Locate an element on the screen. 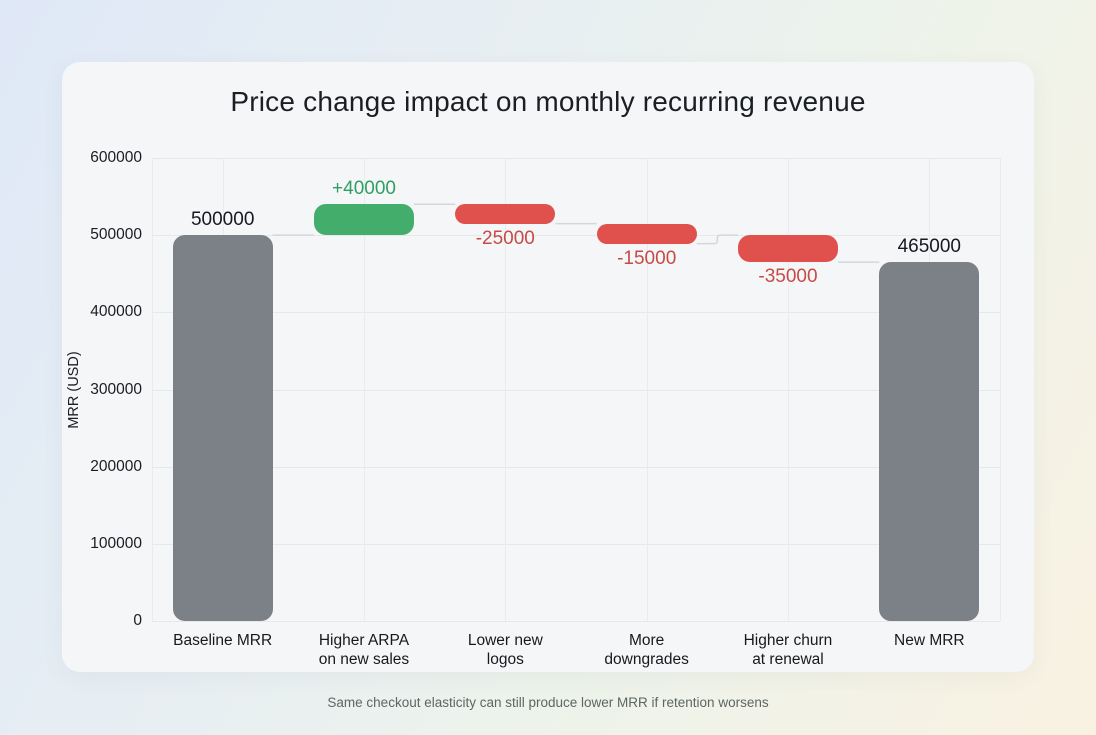 The width and height of the screenshot is (1096, 735). x-axis-label: More downgrades is located at coordinates (646, 650).